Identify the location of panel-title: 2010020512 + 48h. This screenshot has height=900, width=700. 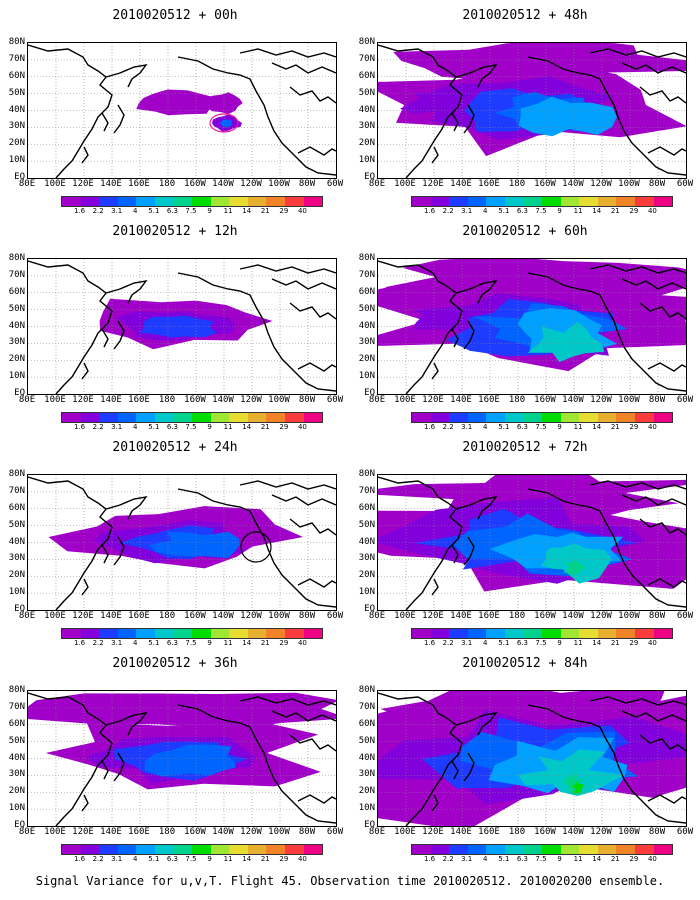
(525, 15).